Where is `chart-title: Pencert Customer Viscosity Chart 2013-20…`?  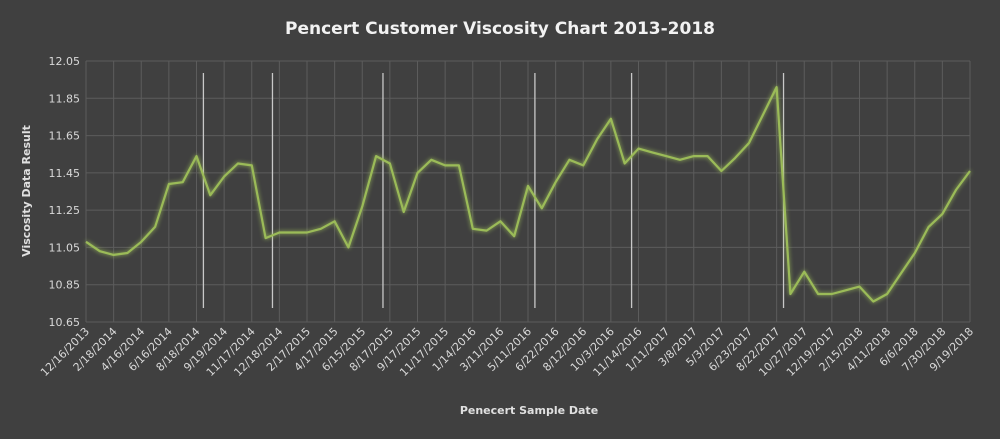
chart-title: Pencert Customer Viscosity Chart 2013-20… is located at coordinates (500, 29).